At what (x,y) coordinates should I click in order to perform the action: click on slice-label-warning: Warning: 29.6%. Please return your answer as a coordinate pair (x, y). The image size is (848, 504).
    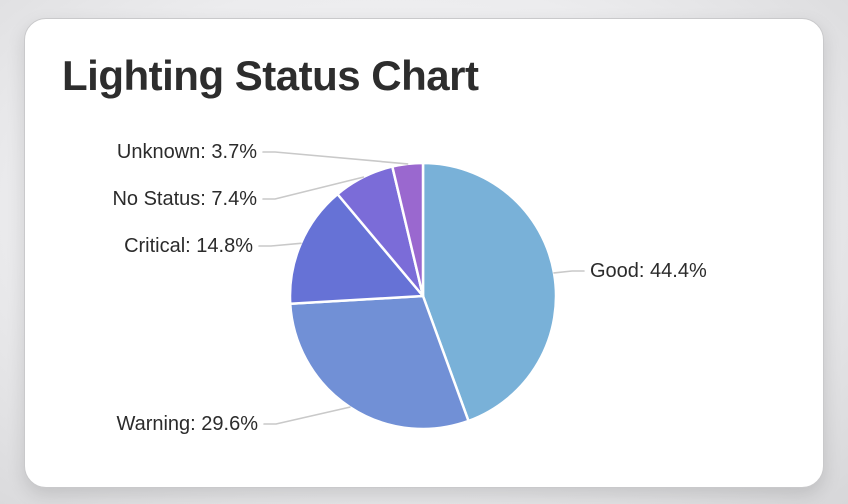
    Looking at the image, I should click on (187, 424).